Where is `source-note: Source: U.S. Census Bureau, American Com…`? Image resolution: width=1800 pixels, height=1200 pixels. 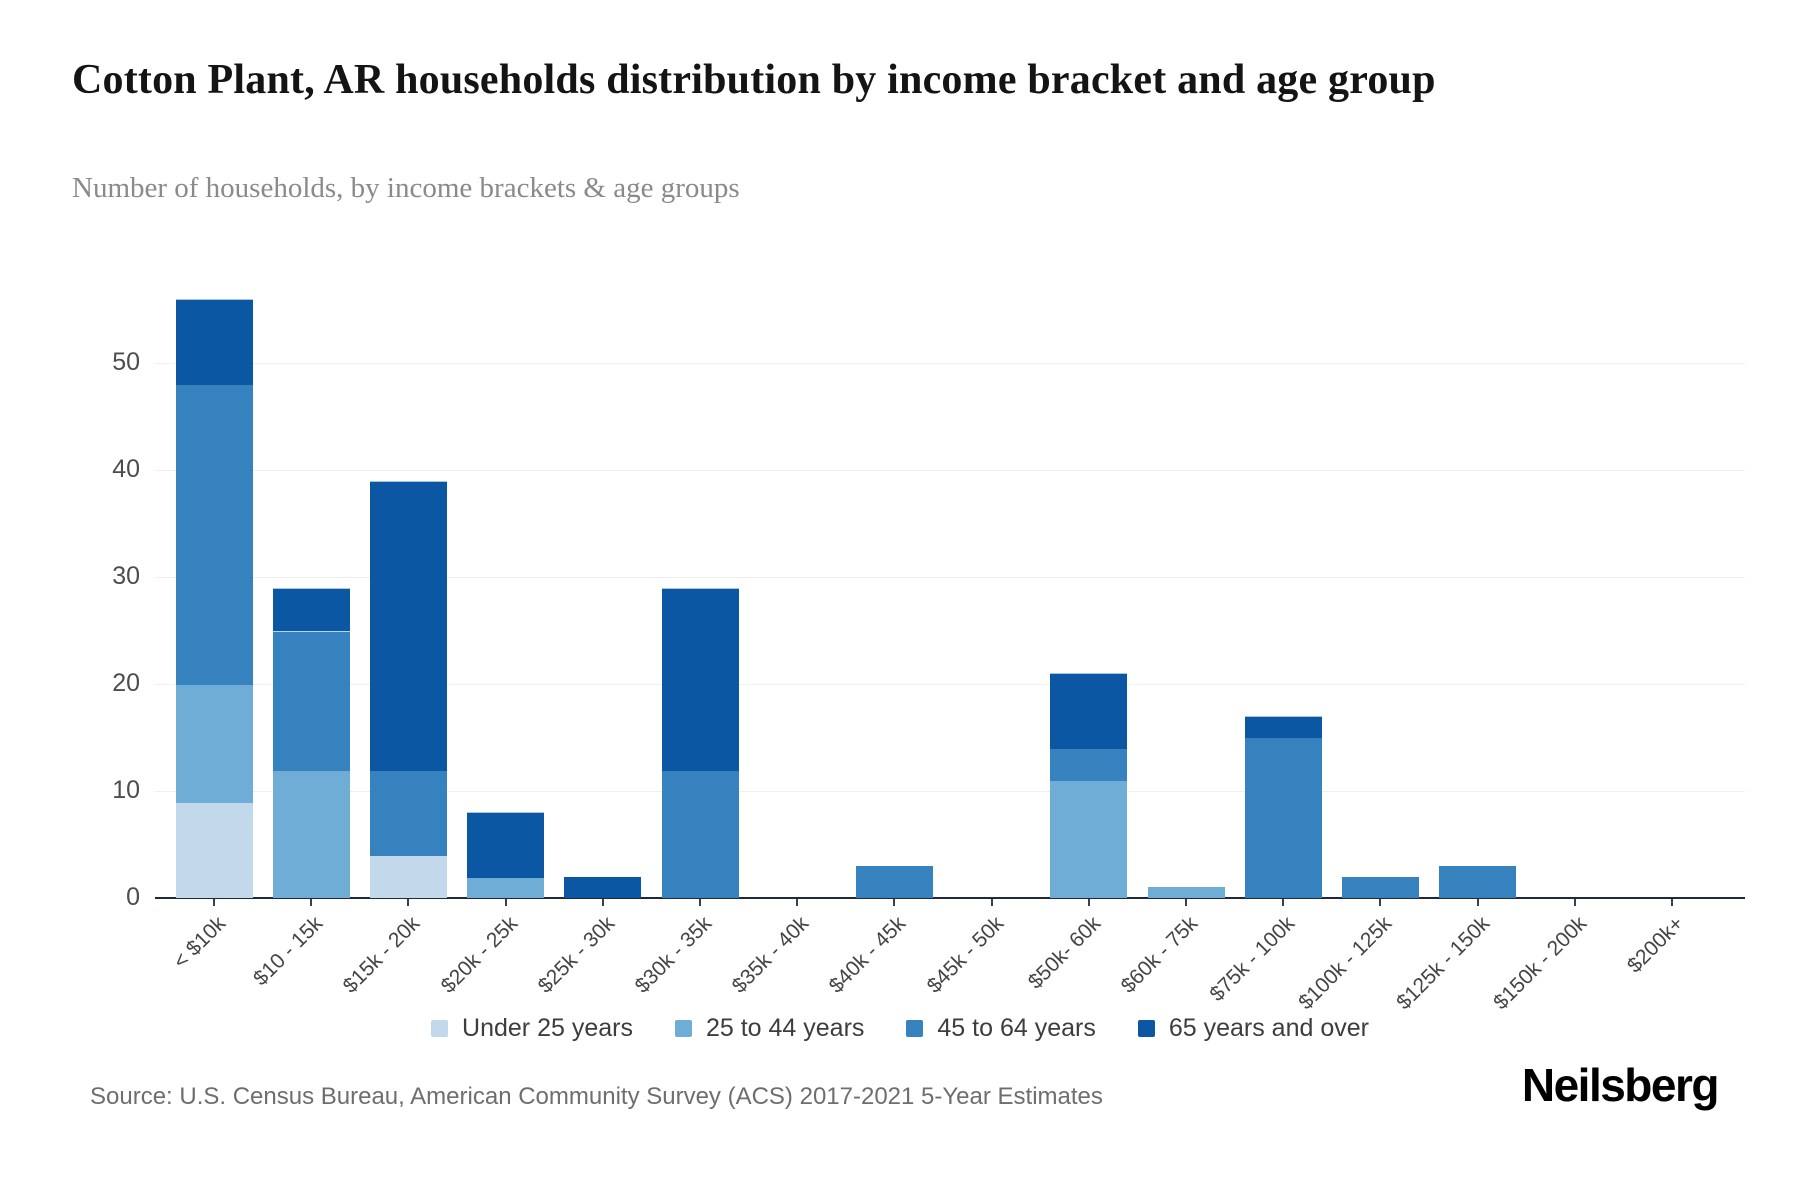
source-note: Source: U.S. Census Bureau, American Com… is located at coordinates (596, 1096).